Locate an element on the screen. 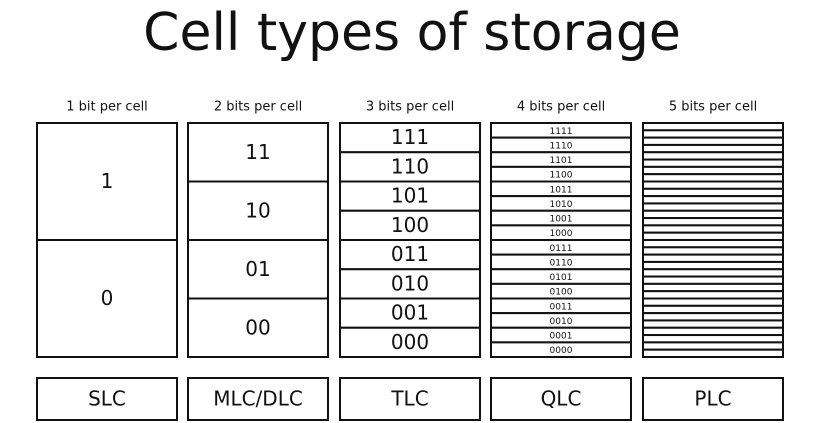 The height and width of the screenshot is (423, 824). type-label: MLC/DLC is located at coordinates (258, 399).